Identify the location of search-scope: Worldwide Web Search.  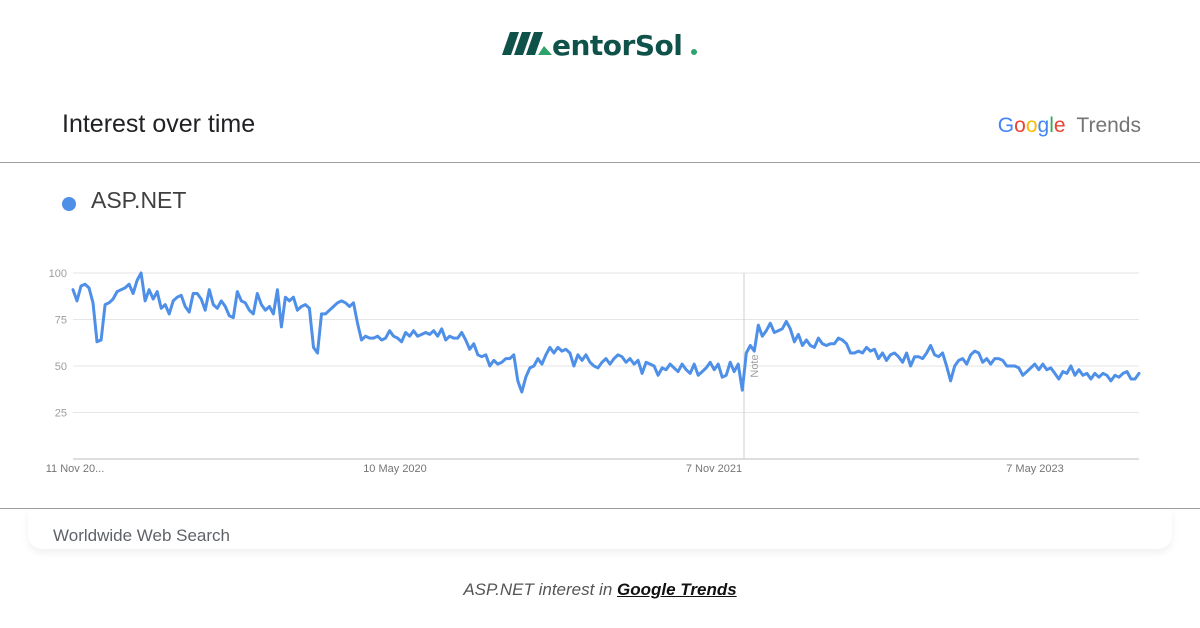
(142, 535).